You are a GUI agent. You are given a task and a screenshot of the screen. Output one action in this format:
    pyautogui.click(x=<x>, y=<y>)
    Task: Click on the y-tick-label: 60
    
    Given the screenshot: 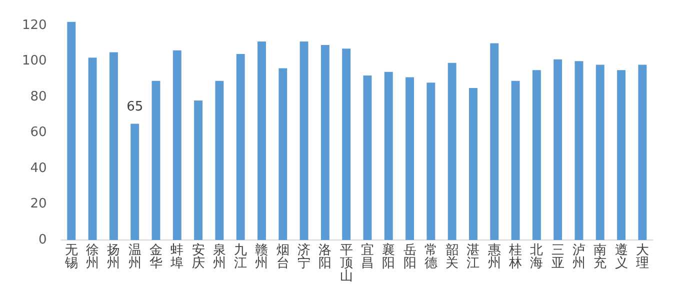 What is the action you would take?
    pyautogui.click(x=38, y=132)
    